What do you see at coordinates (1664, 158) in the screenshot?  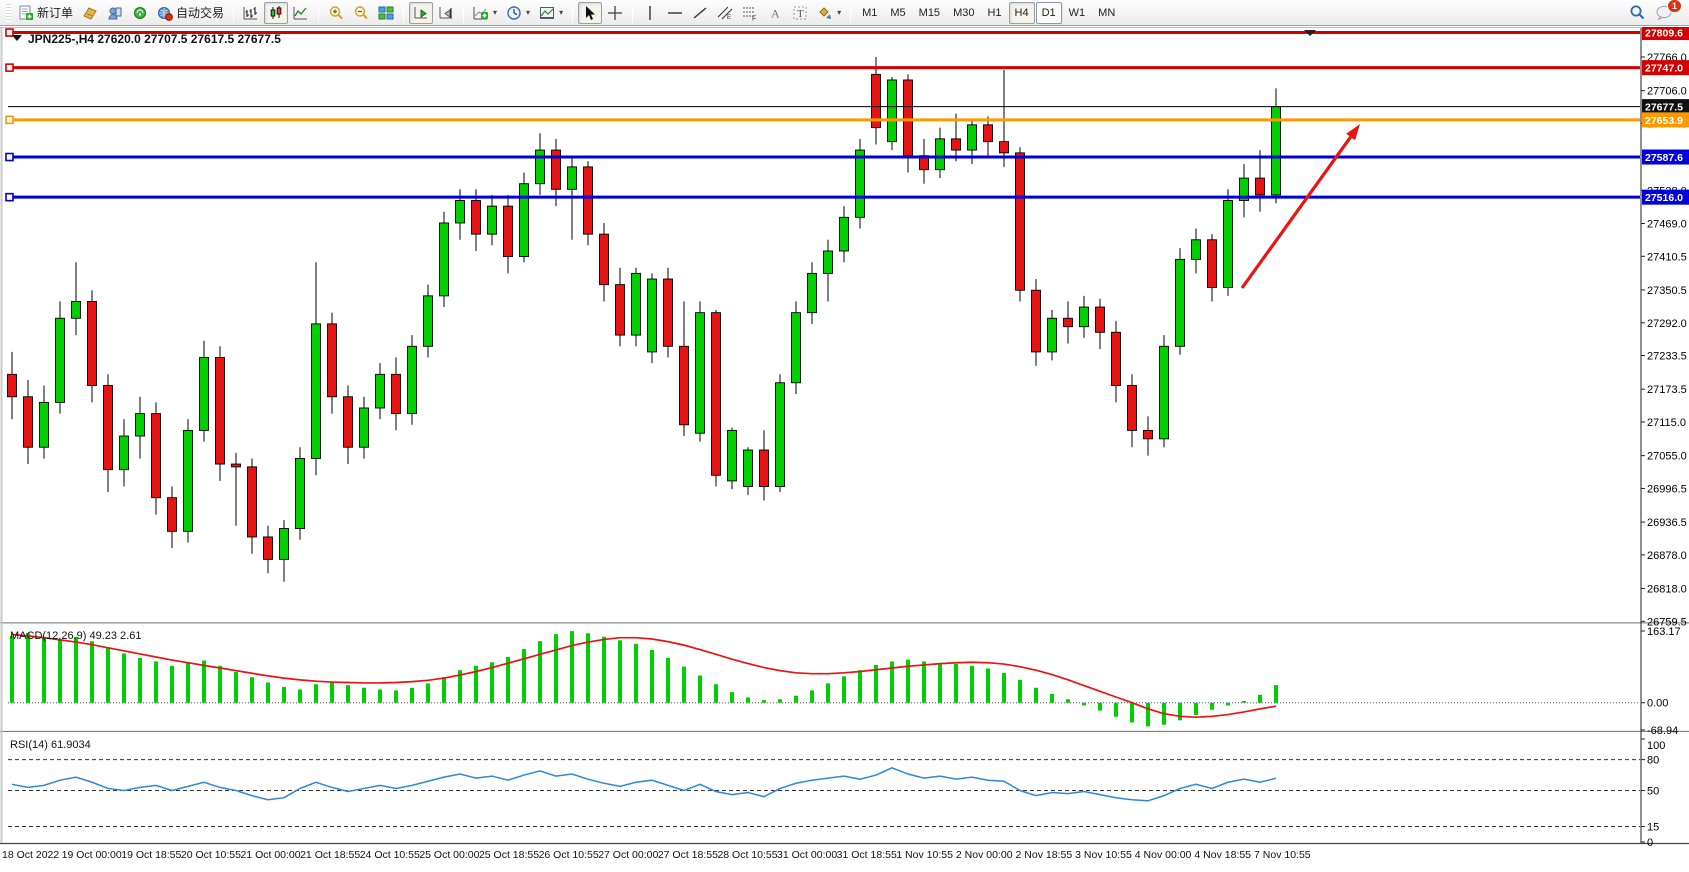 I see `price-badge-label: 27587.6` at bounding box center [1664, 158].